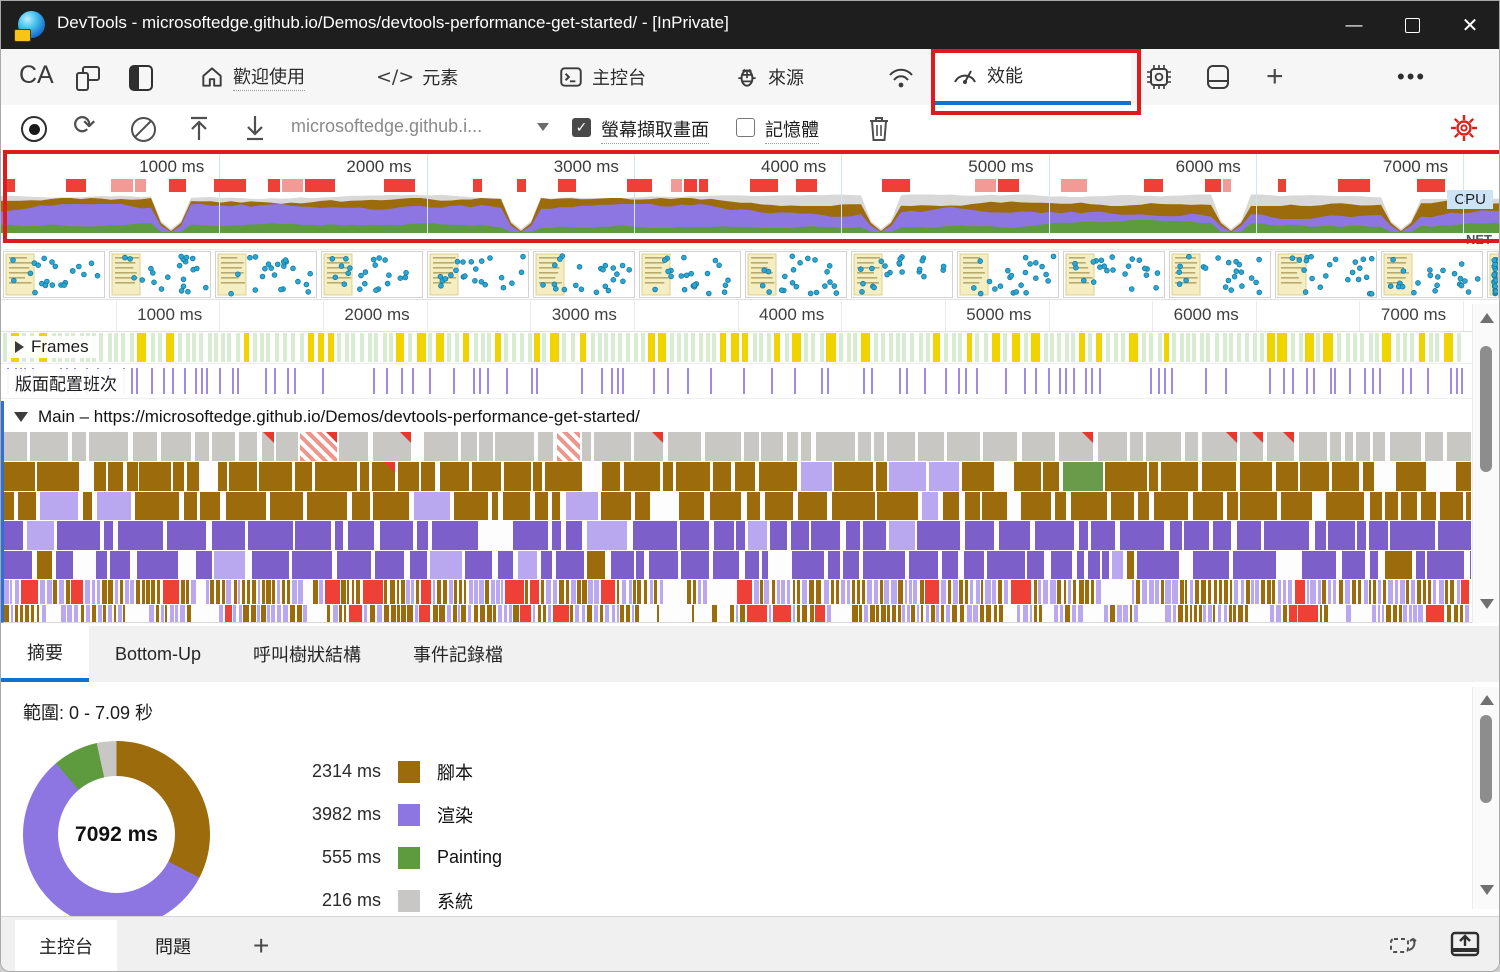 The image size is (1500, 972). Describe the element at coordinates (34, 129) in the screenshot. I see `record-button` at that location.